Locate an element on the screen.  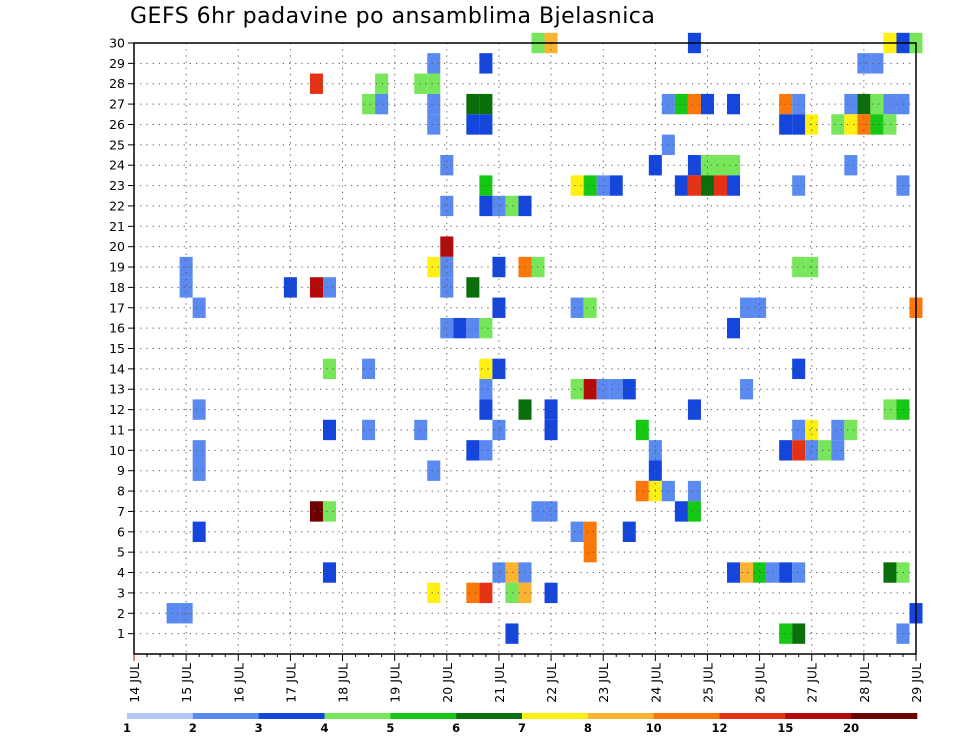
y-tick-label: 3 is located at coordinates (121, 592).